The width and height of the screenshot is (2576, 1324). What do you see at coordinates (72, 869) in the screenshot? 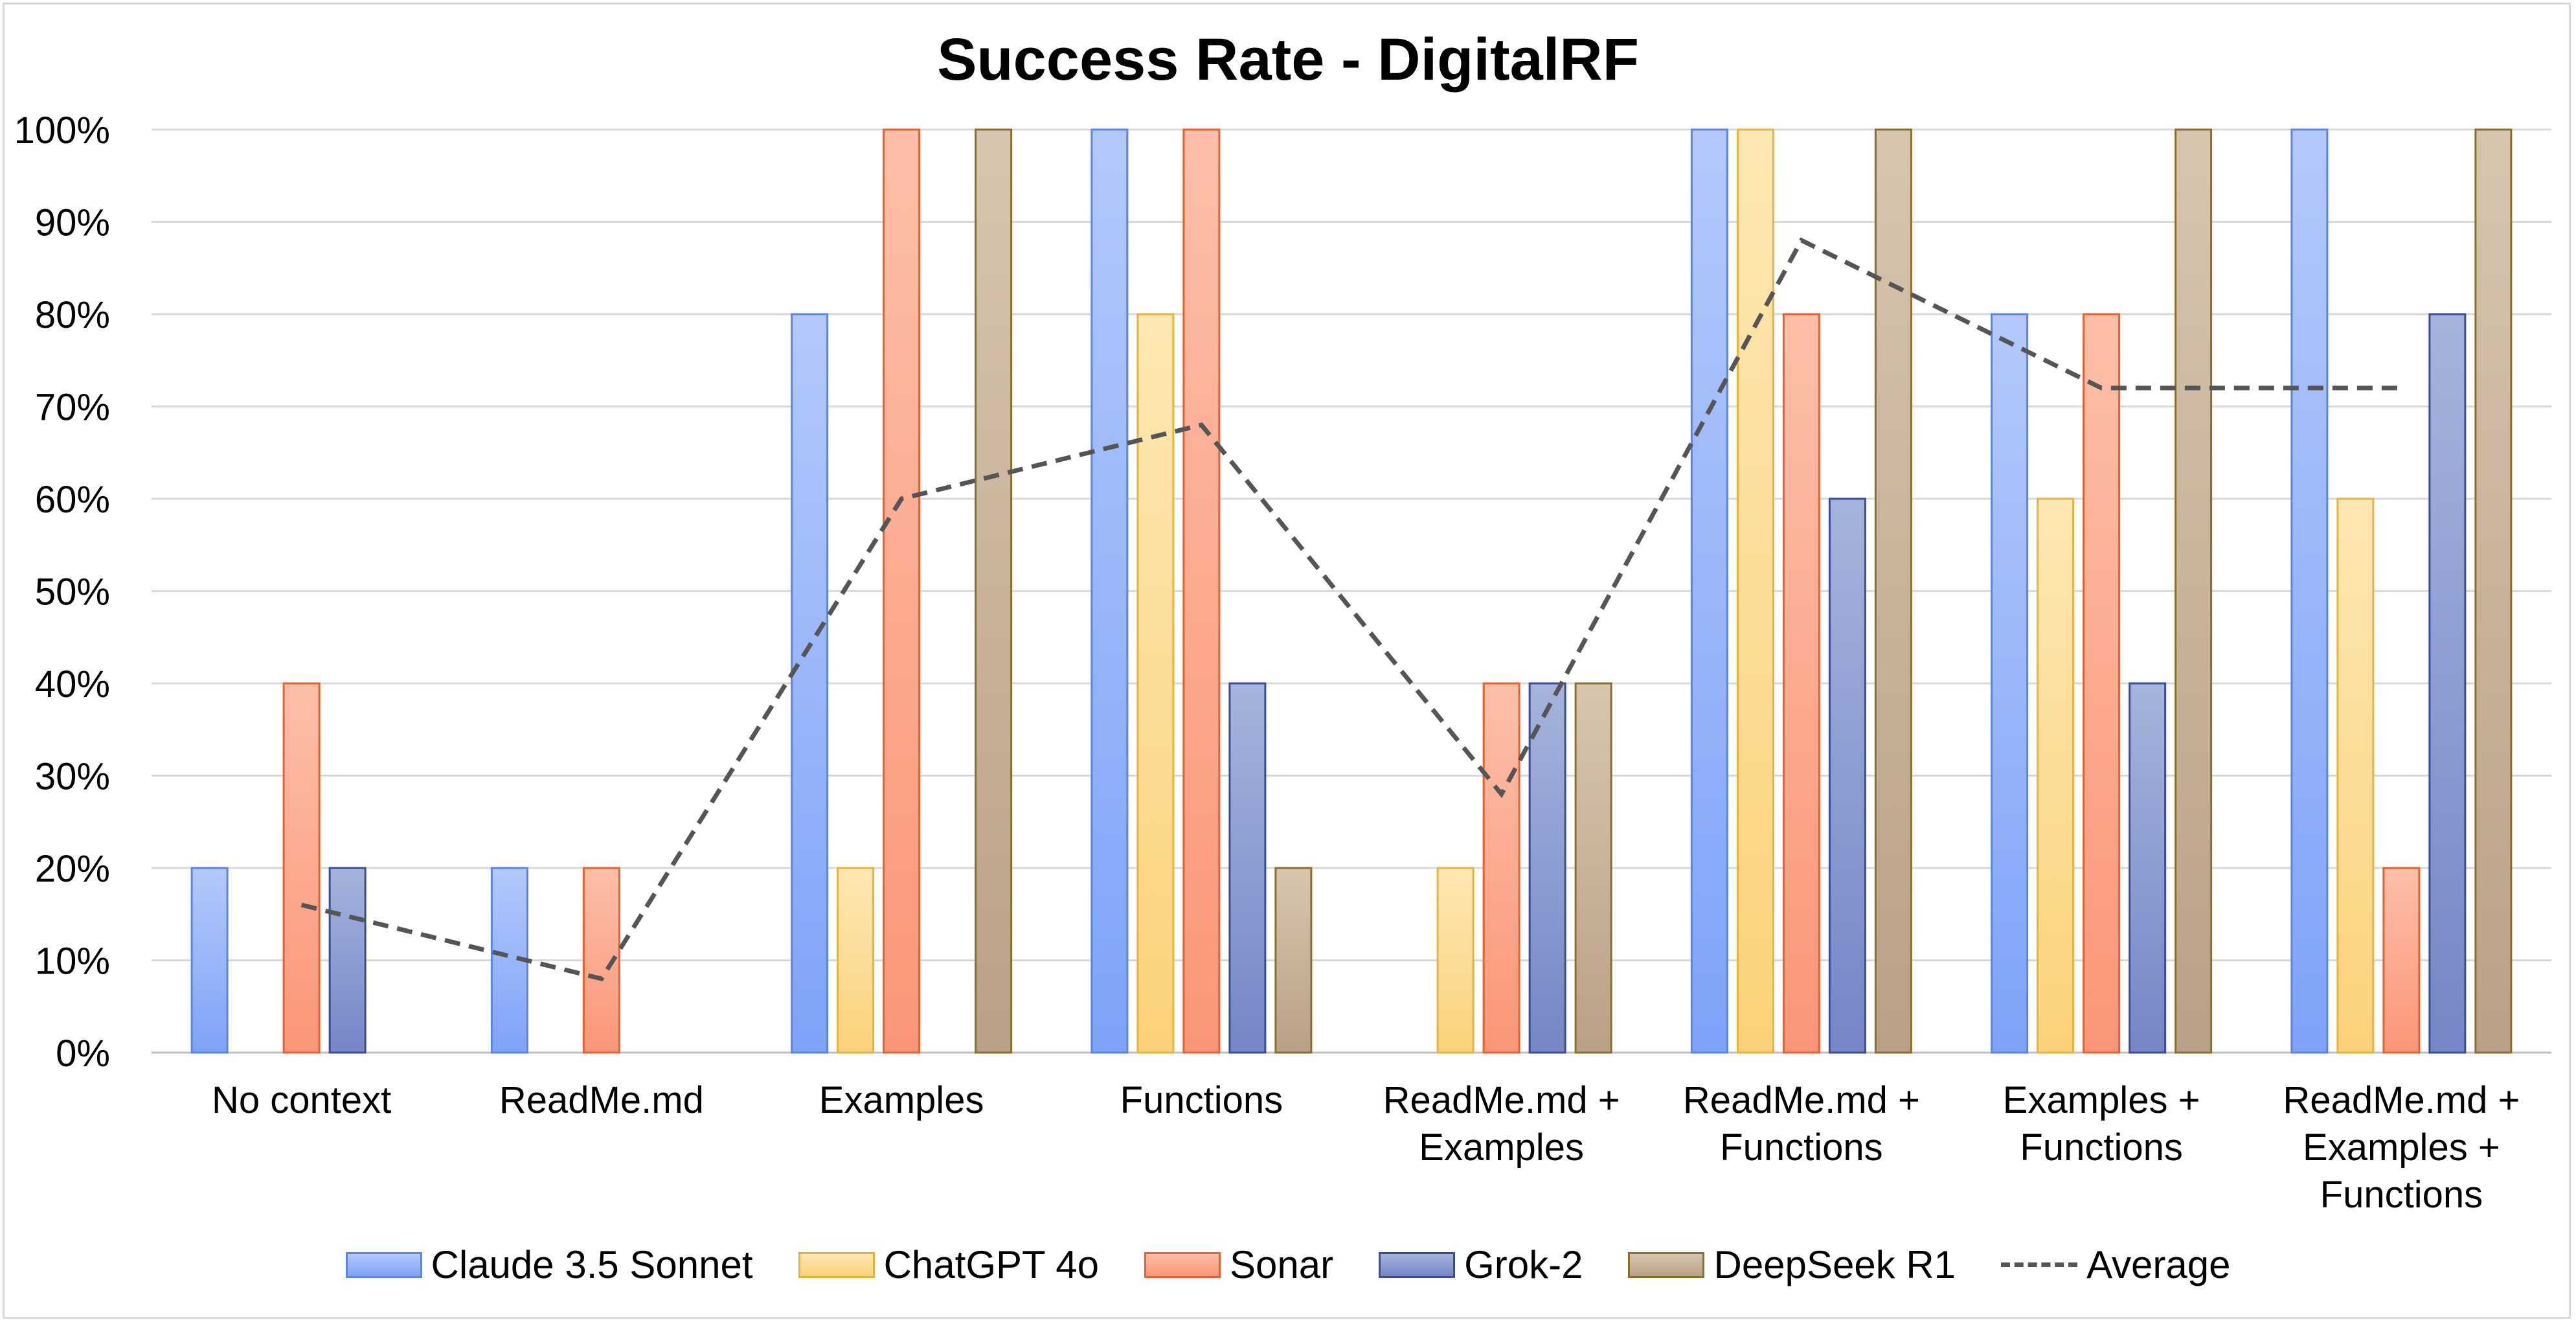
I see `y-tick-label: 20%` at bounding box center [72, 869].